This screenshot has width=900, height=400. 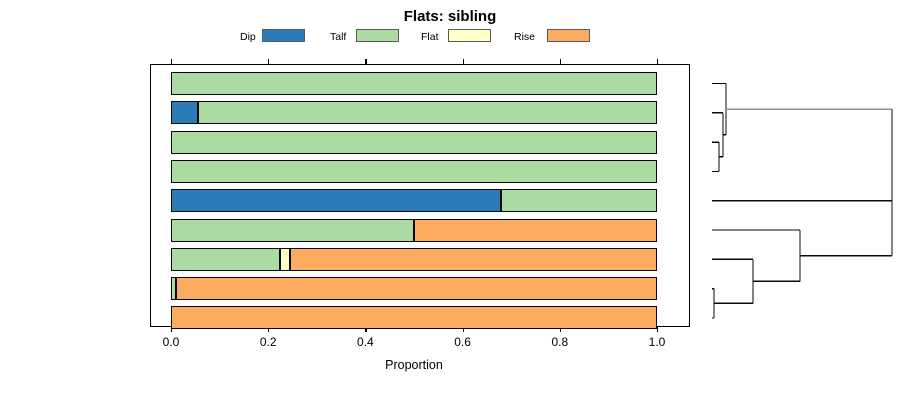 I want to click on legend: Dip Talf Flat Rise, so click(x=450, y=38).